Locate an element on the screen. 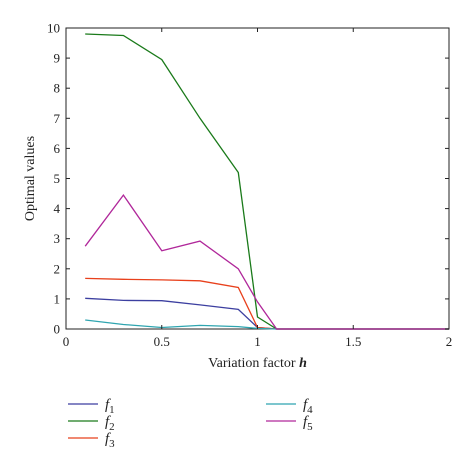  x-tick-label: 2 is located at coordinates (449, 341).